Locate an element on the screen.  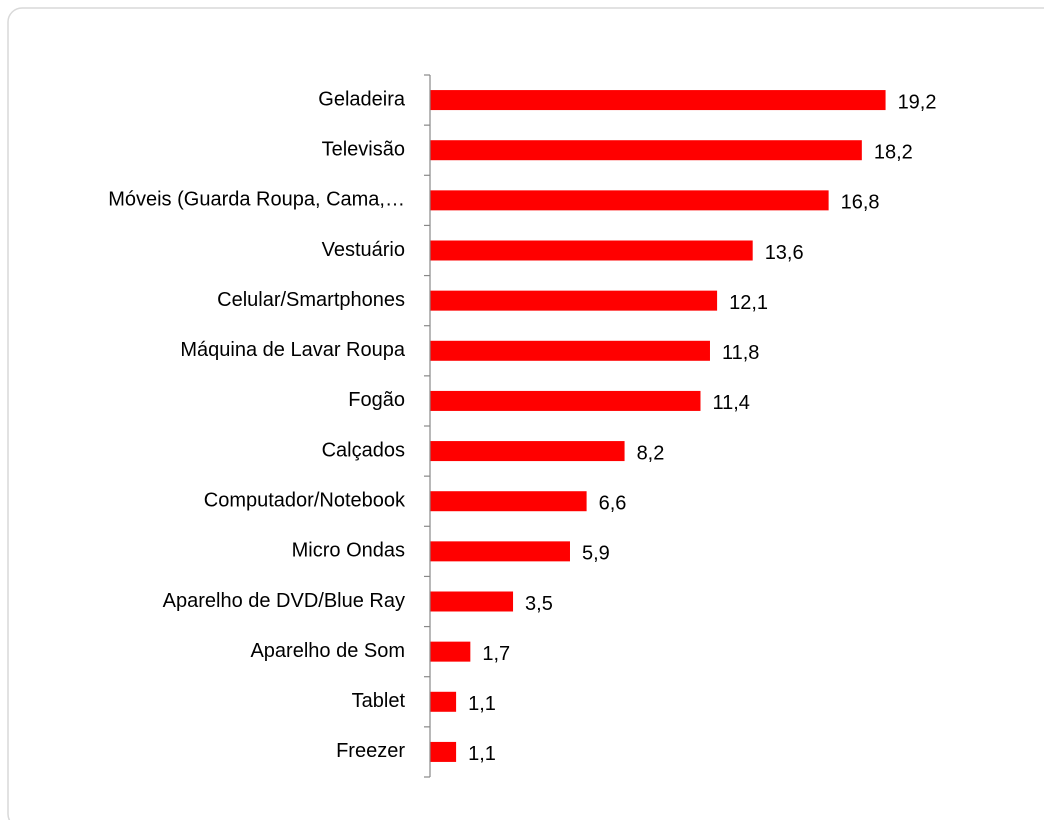
y-tick-label: Aparelho de Som is located at coordinates (327, 651).